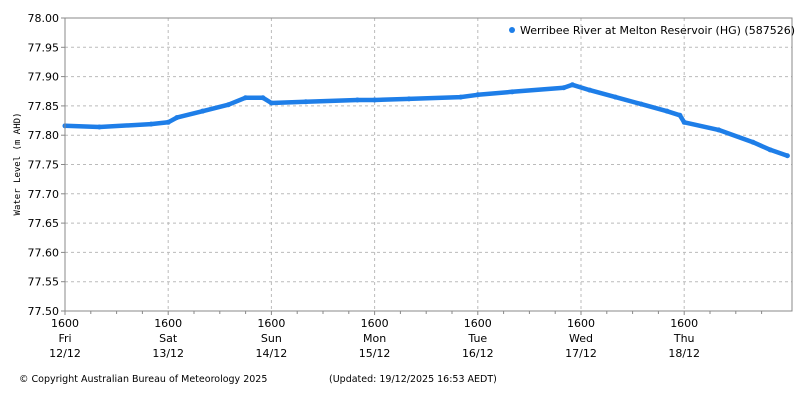 Image resolution: width=800 pixels, height=400 pixels. What do you see at coordinates (478, 353) in the screenshot?
I see `x-tick-label: 16/12` at bounding box center [478, 353].